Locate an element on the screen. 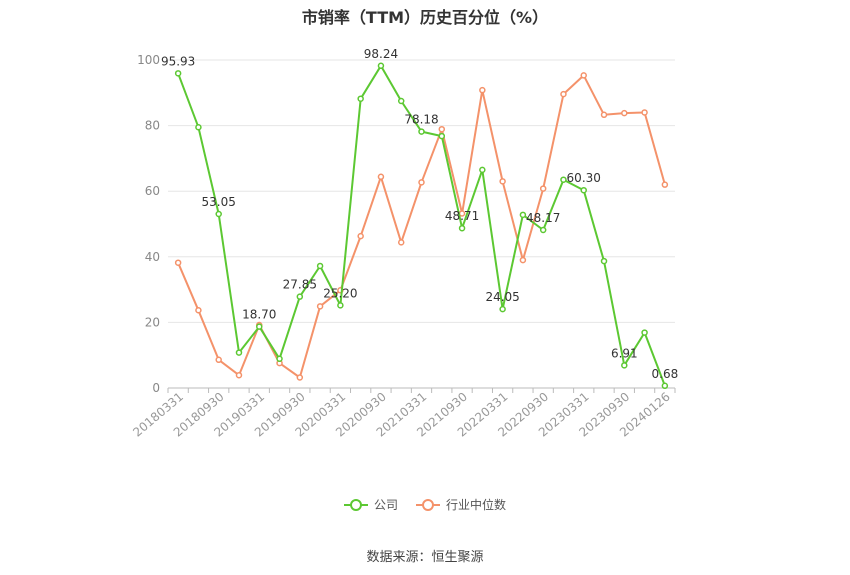  y-tick-label: 20 is located at coordinates (152, 322).